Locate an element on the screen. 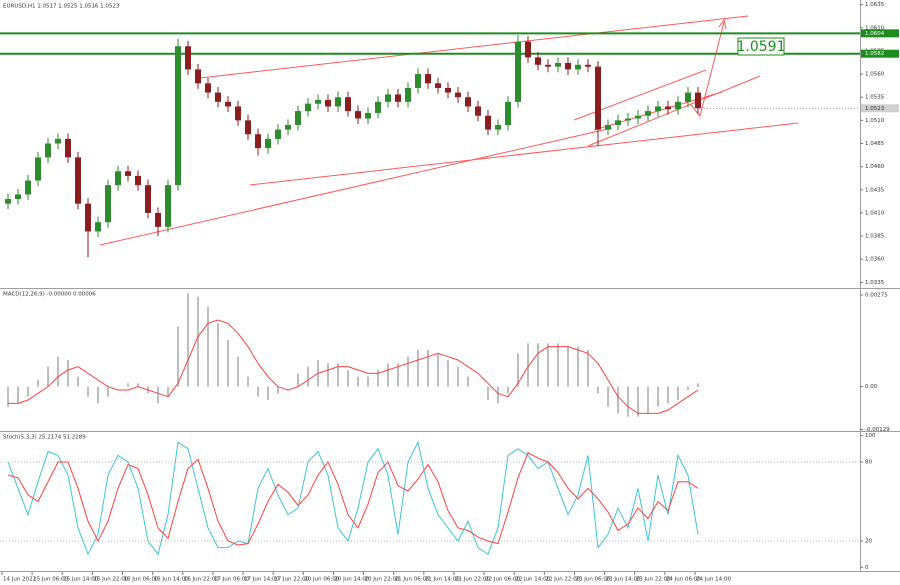 This screenshot has height=585, width=900. y-tick-label: 0.00 is located at coordinates (871, 387).